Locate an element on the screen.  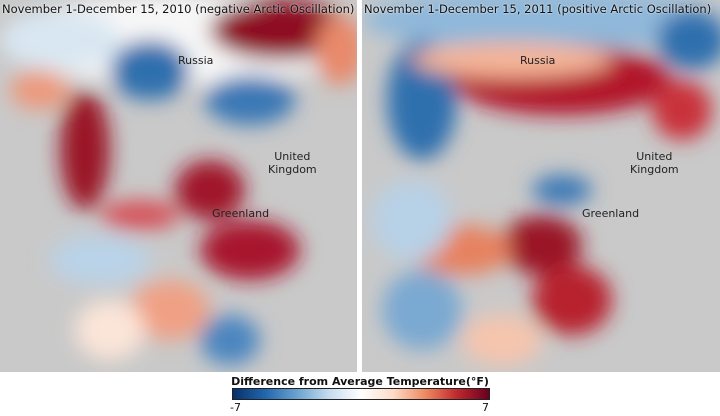
legend-min-label: -7 is located at coordinates (235, 407).